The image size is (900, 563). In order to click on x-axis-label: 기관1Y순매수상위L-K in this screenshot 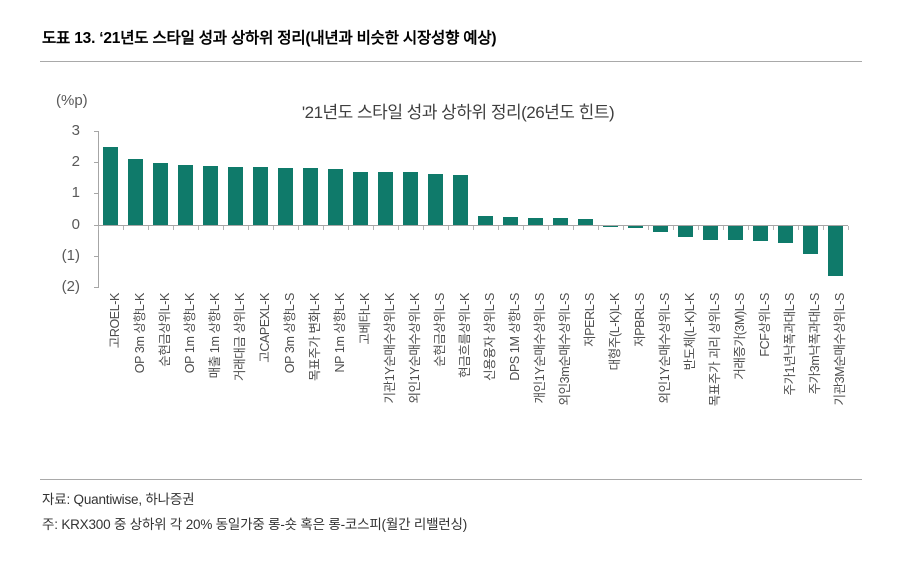, I will do `click(389, 348)`.